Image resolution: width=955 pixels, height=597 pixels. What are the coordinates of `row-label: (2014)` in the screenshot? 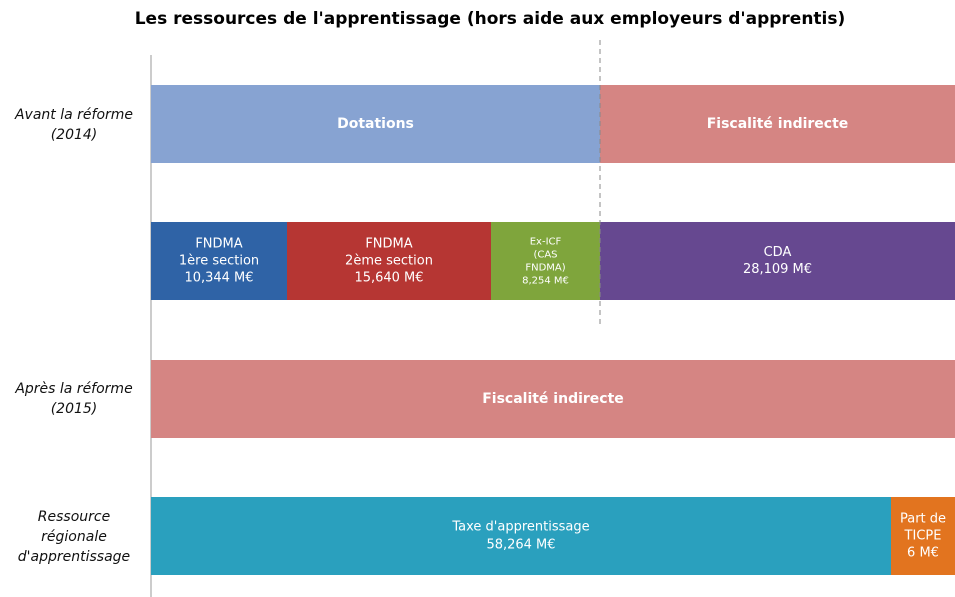 It's located at (74, 135).